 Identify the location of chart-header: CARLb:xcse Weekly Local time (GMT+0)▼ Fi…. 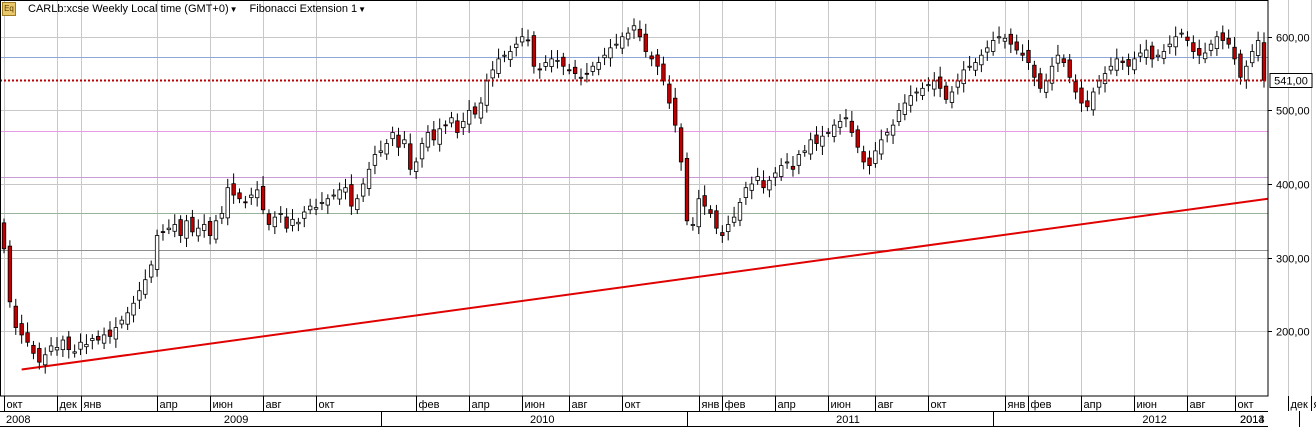
(197, 9).